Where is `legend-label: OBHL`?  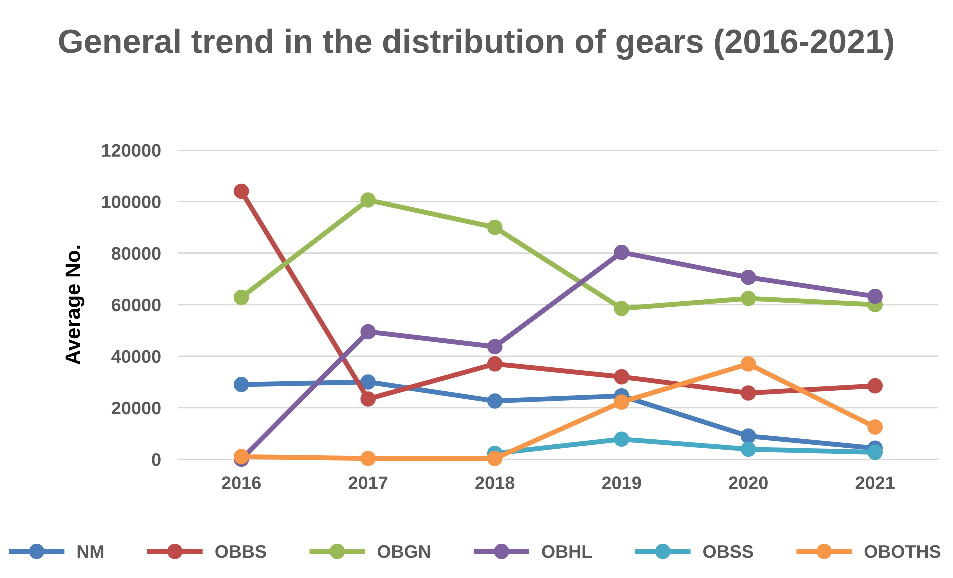 legend-label: OBHL is located at coordinates (567, 551).